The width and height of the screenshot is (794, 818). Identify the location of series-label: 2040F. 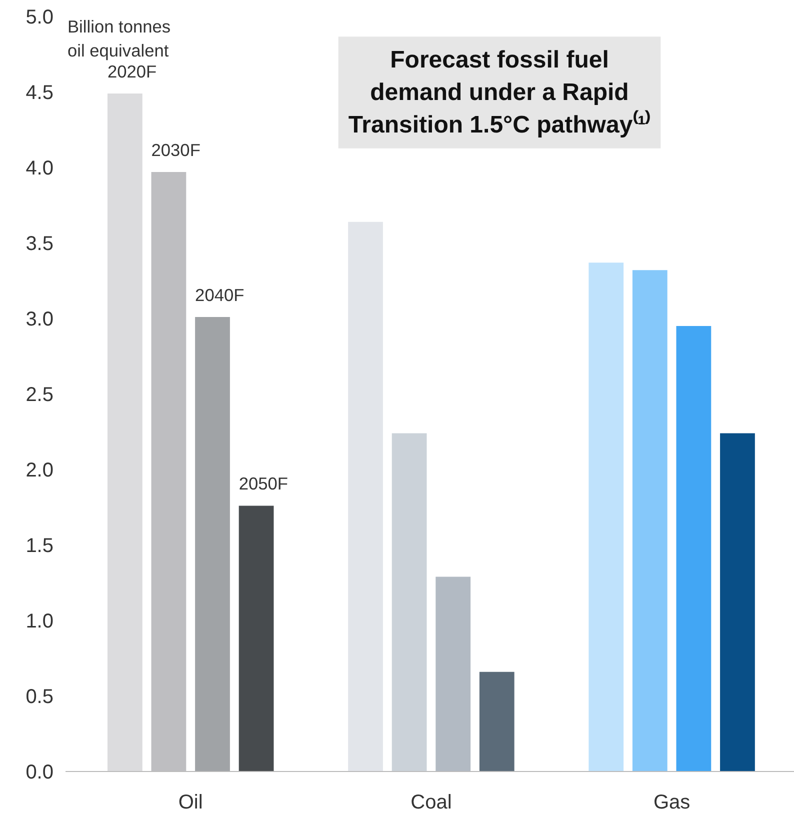
(219, 294).